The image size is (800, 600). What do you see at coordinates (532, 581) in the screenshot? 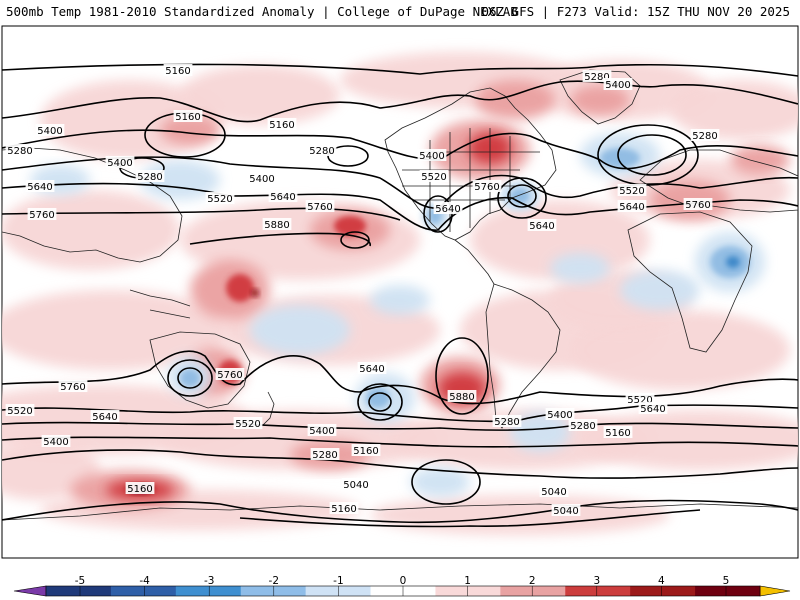
I see `colorbar-tick-label: 2` at bounding box center [532, 581].